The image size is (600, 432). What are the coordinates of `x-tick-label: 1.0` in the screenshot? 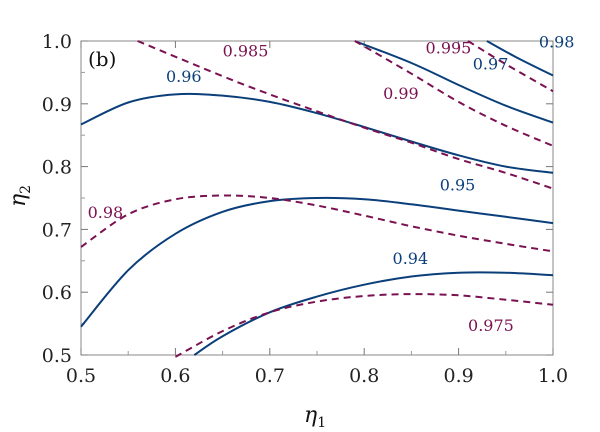 It's located at (553, 376).